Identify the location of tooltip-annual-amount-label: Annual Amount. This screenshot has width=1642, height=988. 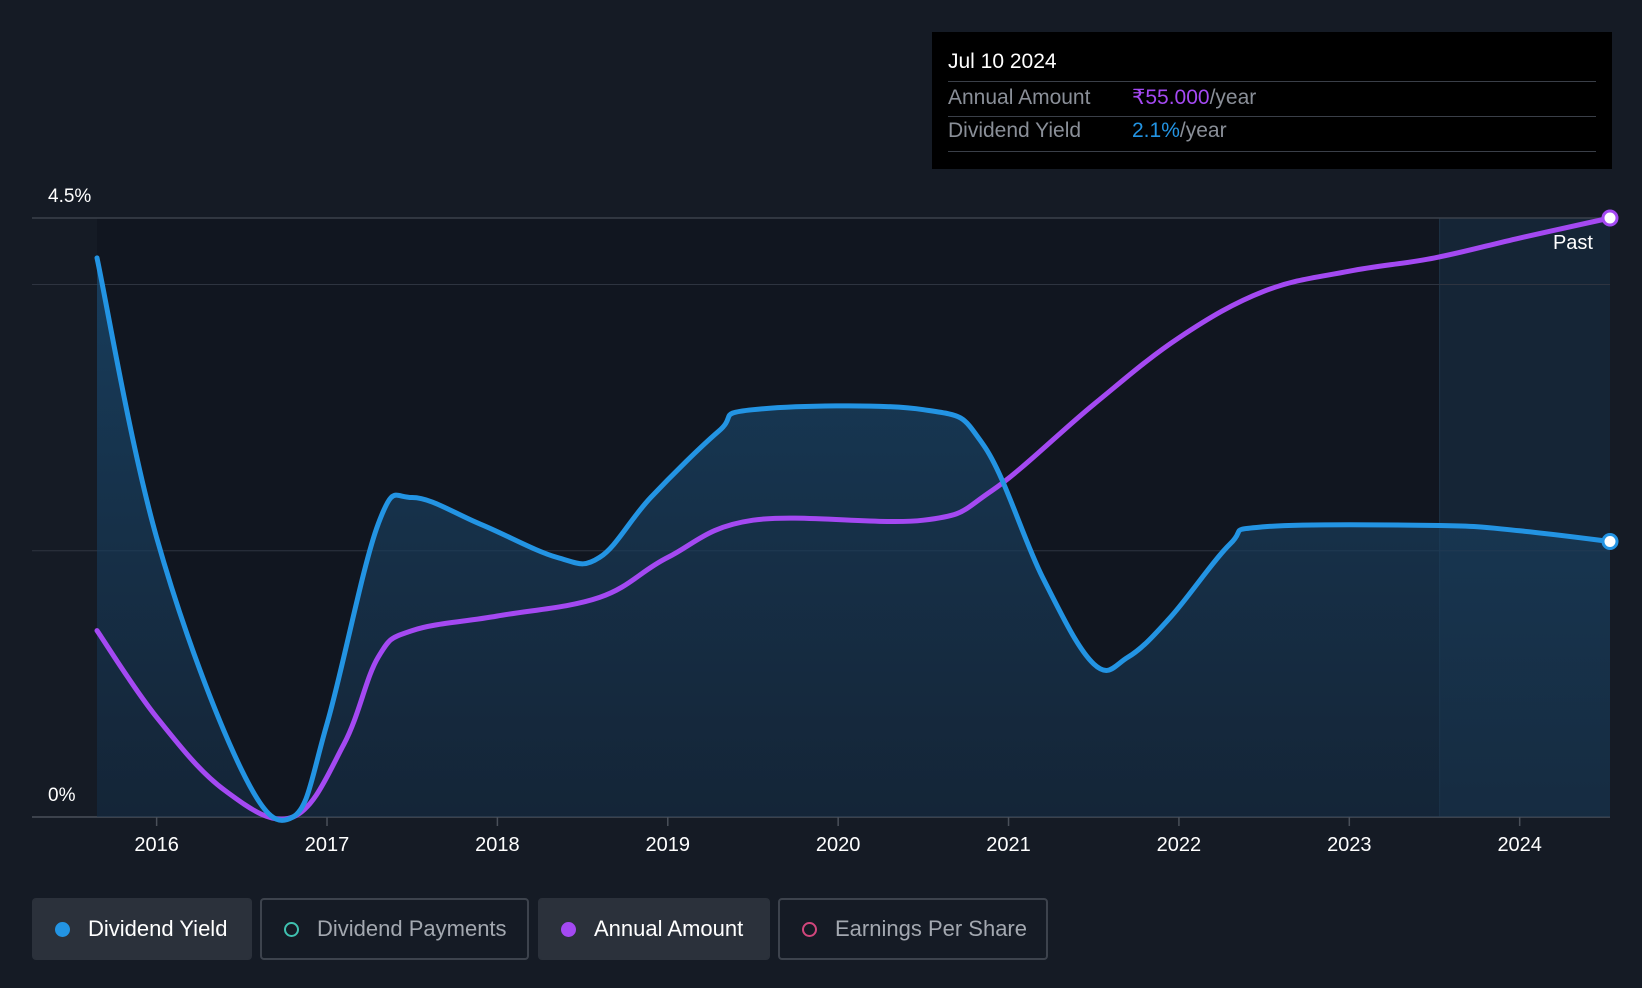
(1019, 97).